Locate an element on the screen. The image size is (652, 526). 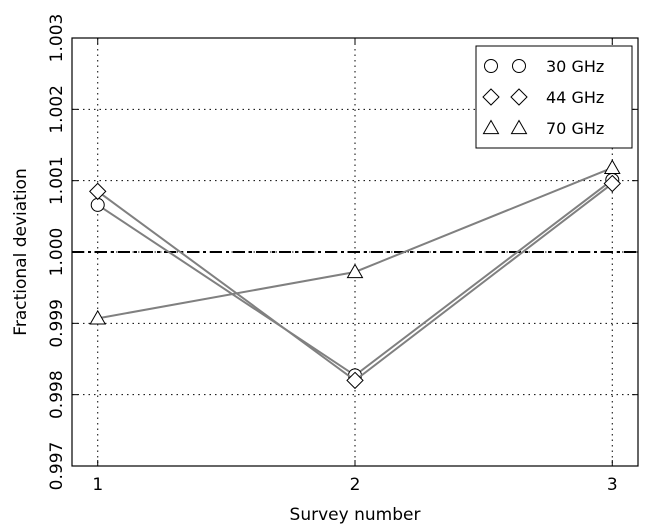
y-tick-label: 1.002 is located at coordinates (57, 109).